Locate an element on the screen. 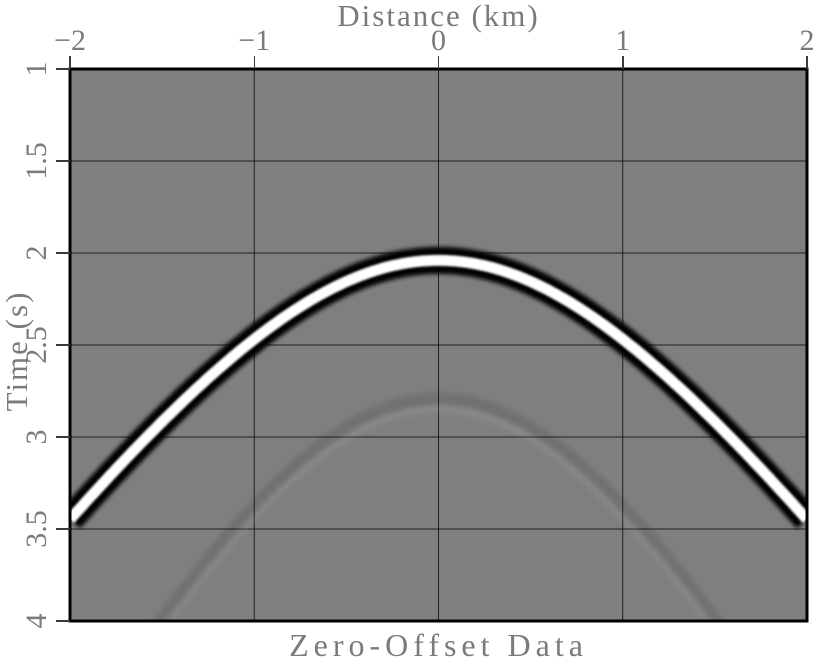 This screenshot has width=814, height=663. y-tick-label: 3 is located at coordinates (36, 437).